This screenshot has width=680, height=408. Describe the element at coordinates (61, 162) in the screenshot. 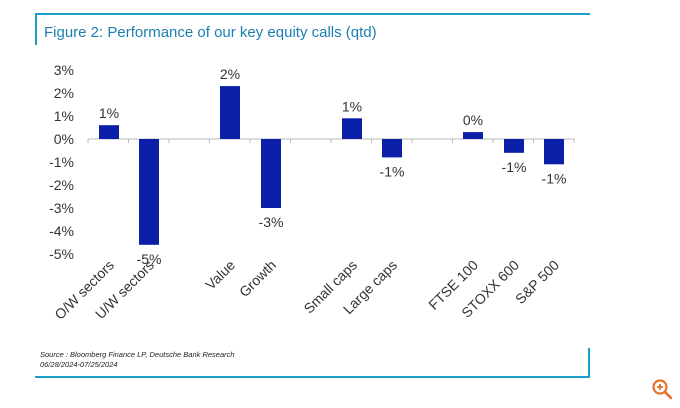

I see `y-tick-label: -1%` at that location.